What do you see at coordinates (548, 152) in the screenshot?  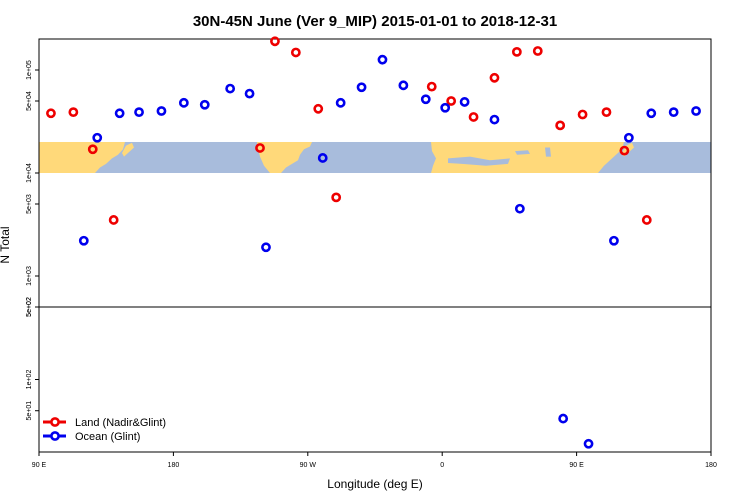 I see `map-caspian-sea` at bounding box center [548, 152].